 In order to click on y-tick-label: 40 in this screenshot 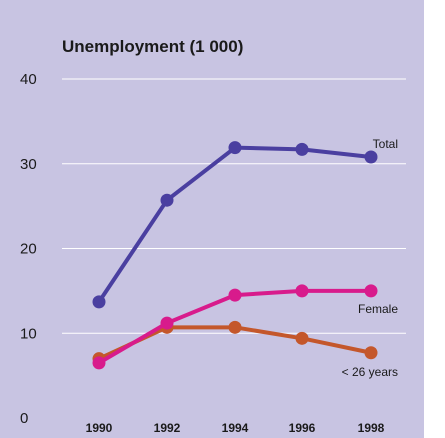, I will do `click(28, 79)`.